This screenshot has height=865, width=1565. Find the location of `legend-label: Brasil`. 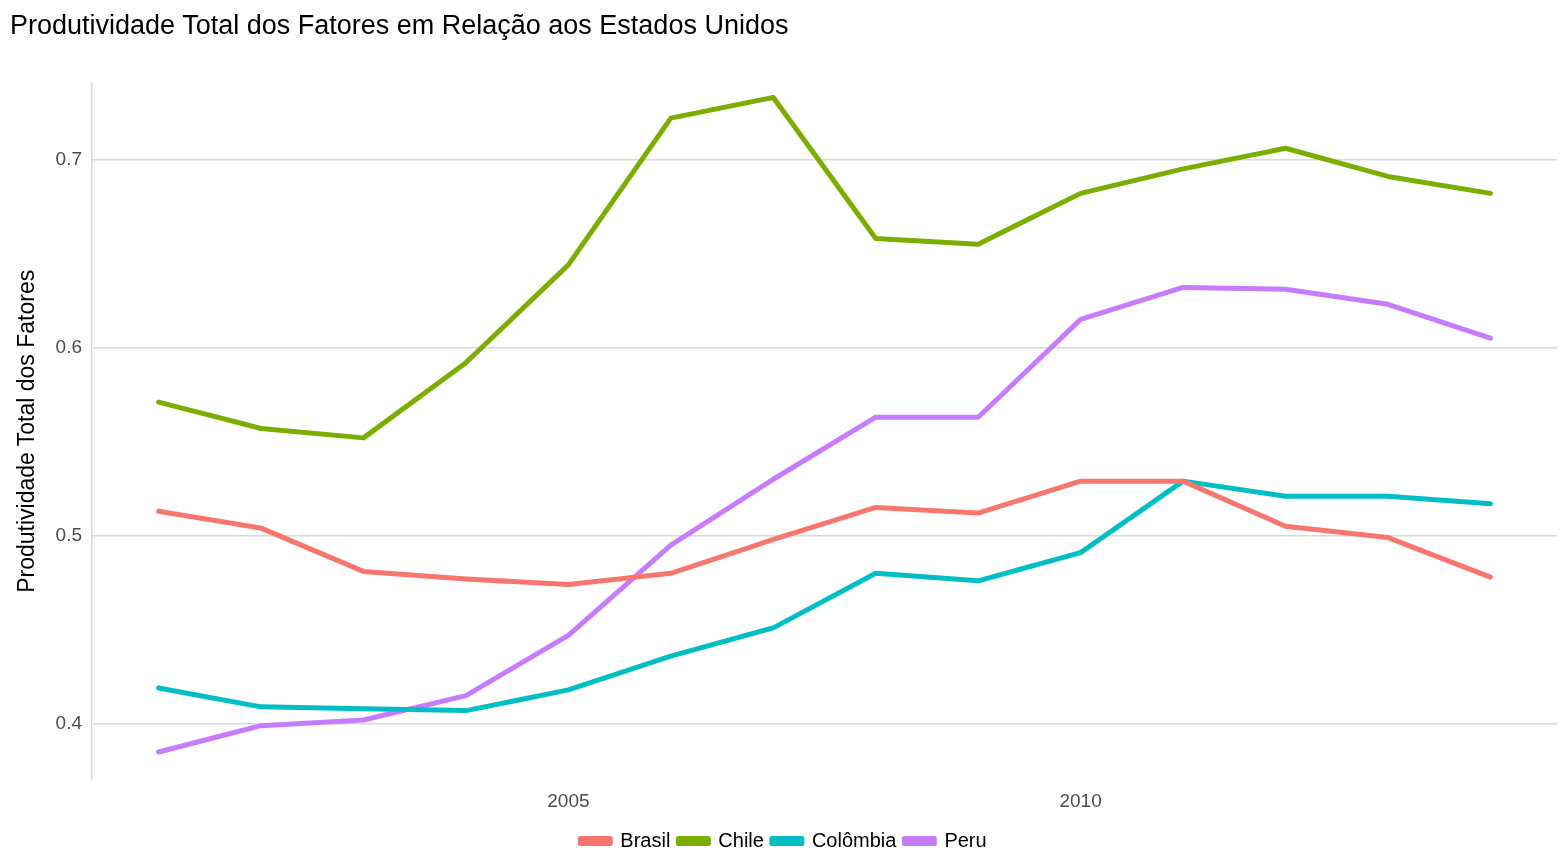

legend-label: Brasil is located at coordinates (645, 839).